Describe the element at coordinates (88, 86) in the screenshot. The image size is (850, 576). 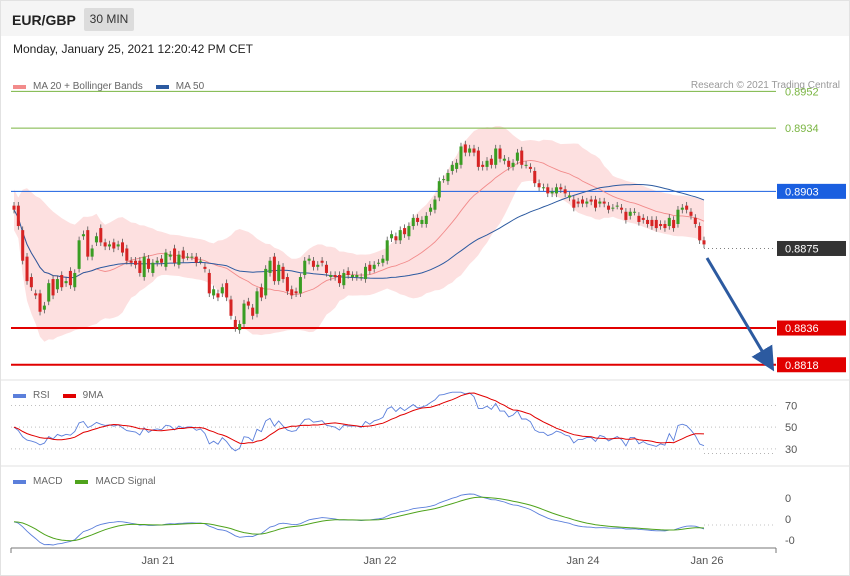
I see `legend-bollinger: MA 20 + Bollinger Bands` at that location.